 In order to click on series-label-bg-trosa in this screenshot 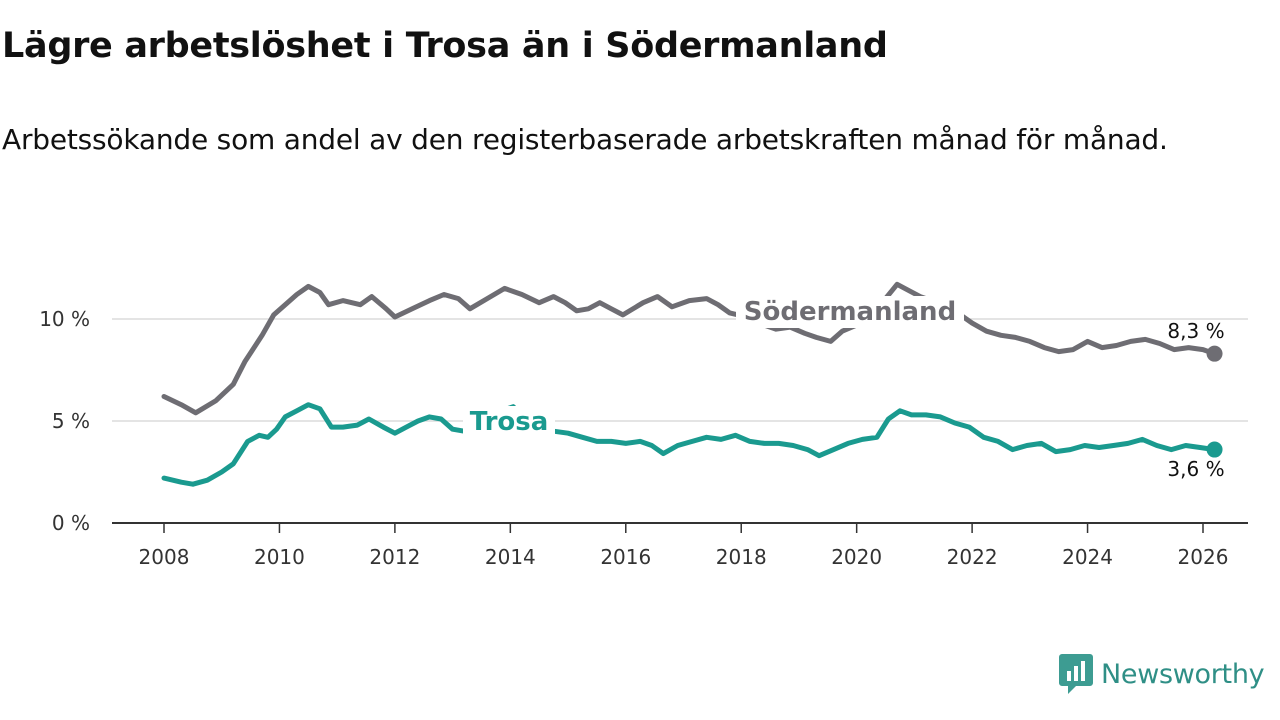, I will do `click(509, 422)`.